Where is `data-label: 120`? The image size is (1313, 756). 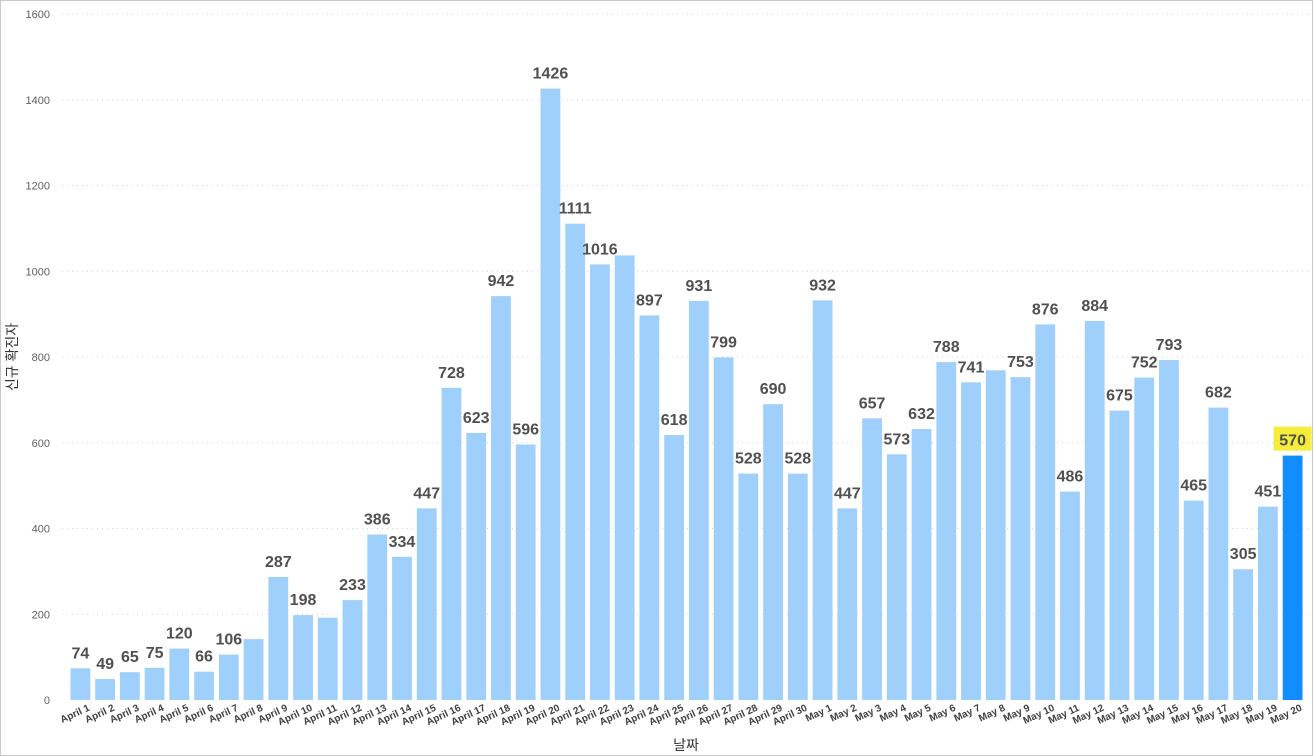 data-label: 120 is located at coordinates (179, 634).